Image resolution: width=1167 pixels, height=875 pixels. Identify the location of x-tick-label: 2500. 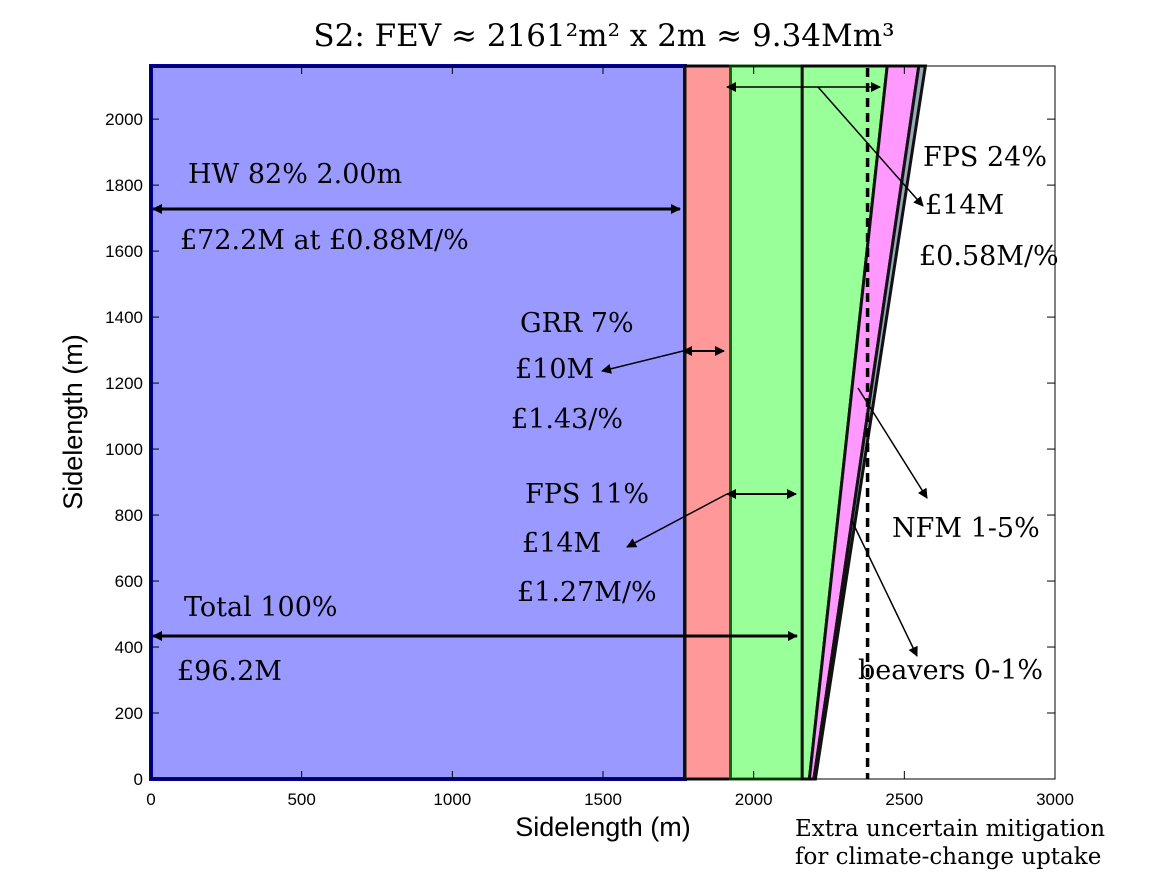
(904, 799).